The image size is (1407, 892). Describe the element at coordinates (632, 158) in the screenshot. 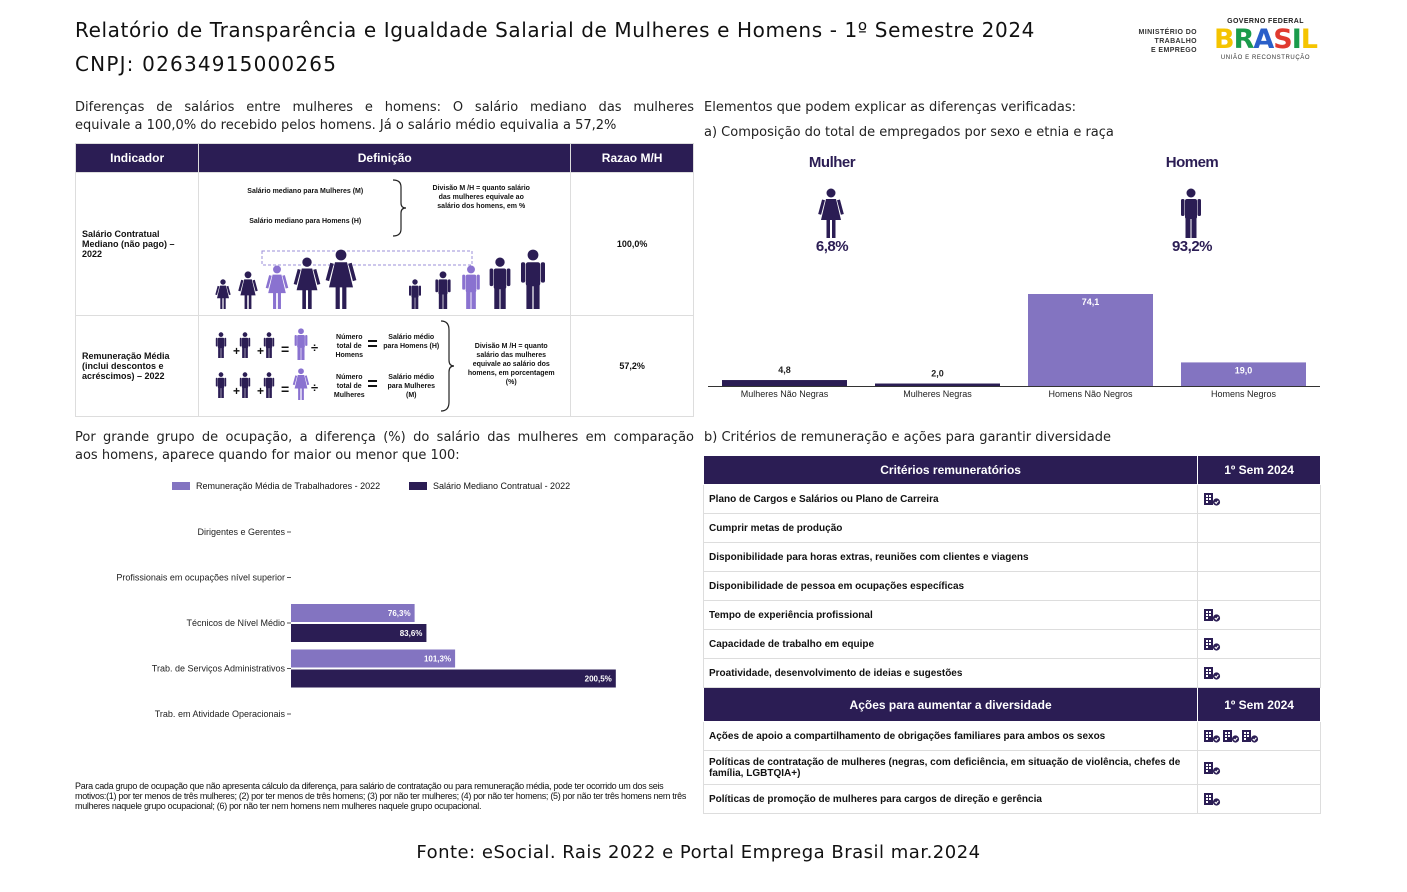

I see `col-header-ratio: Razao M/H` at that location.